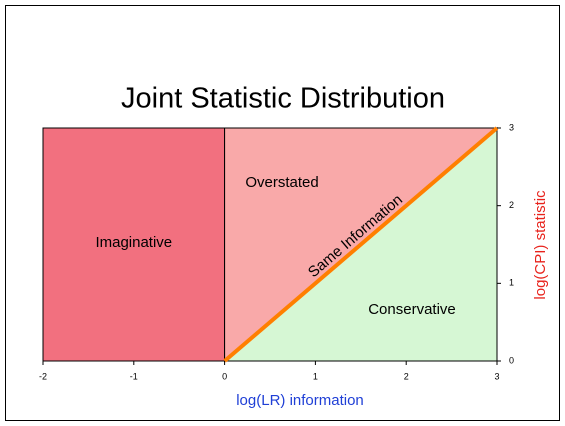  I want to click on x-tick-label: 1, so click(315, 376).